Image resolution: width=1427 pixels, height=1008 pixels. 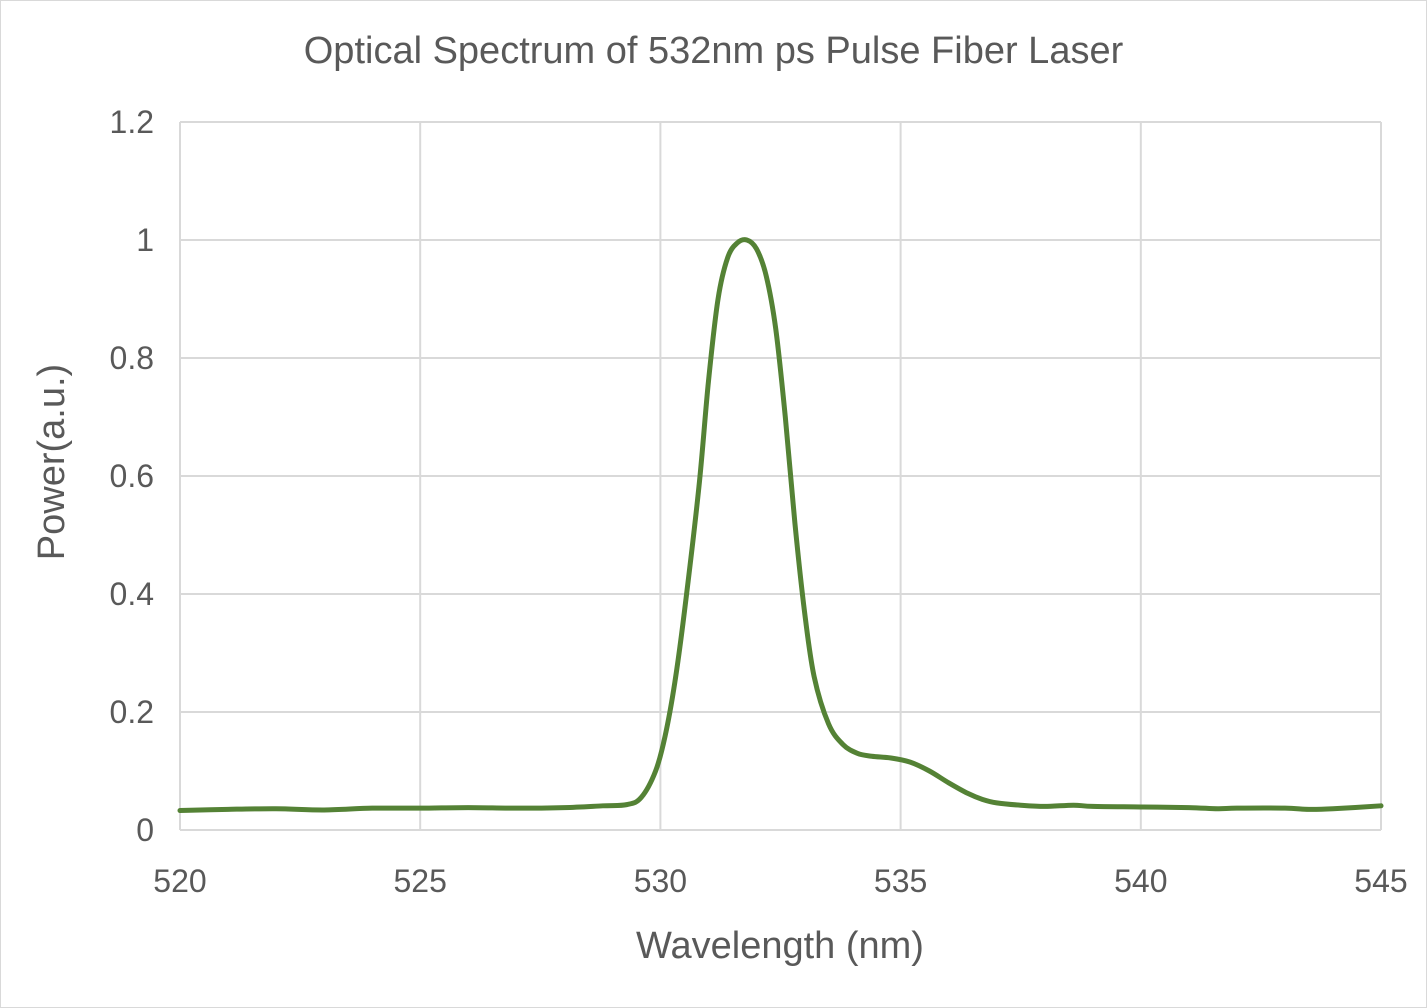 I want to click on x-tick-label: 525, so click(x=420, y=881).